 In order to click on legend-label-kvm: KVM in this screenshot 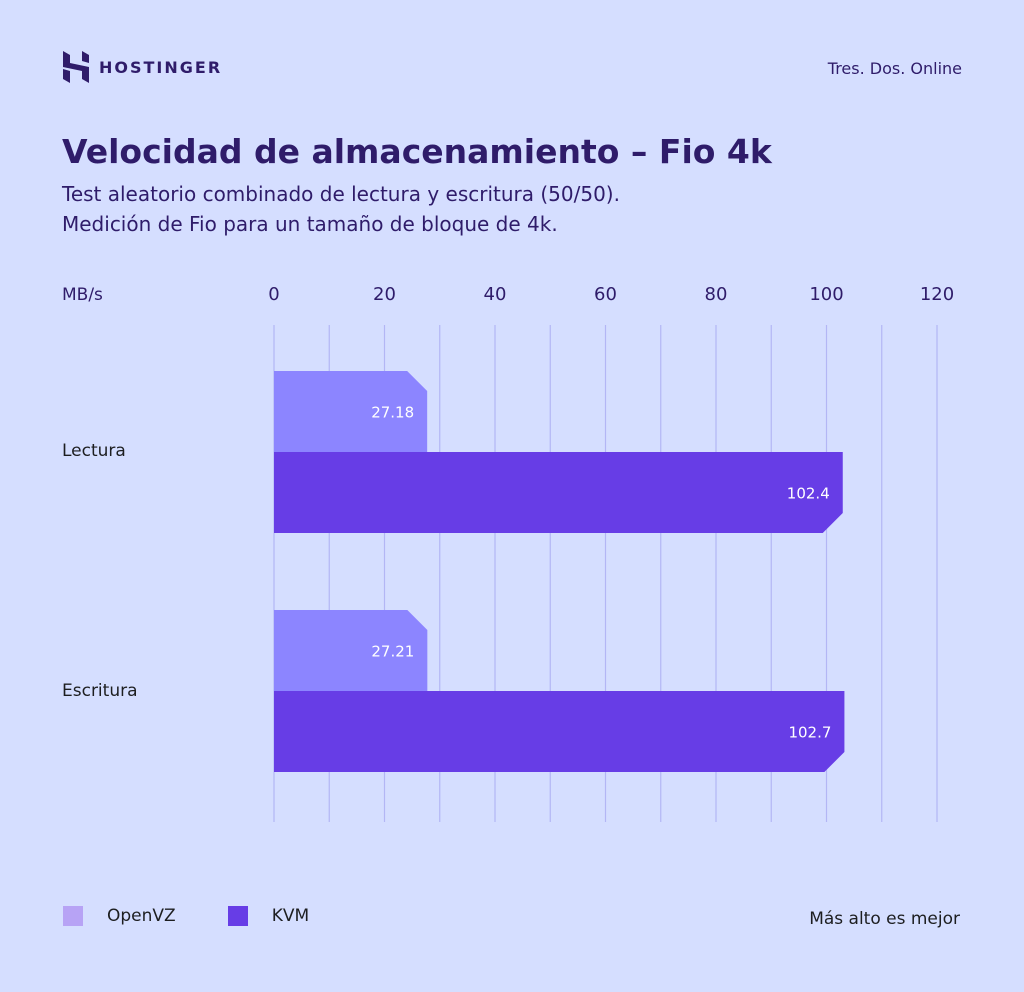, I will do `click(290, 916)`.